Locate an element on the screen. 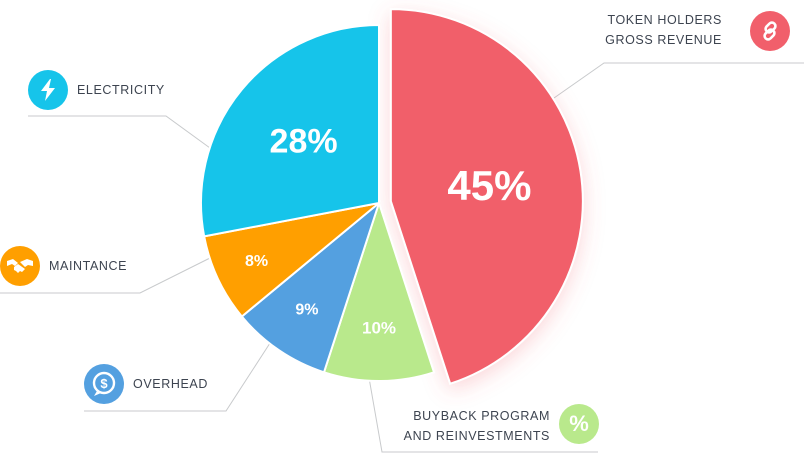 The width and height of the screenshot is (804, 454). percent-glyph: % is located at coordinates (579, 423).